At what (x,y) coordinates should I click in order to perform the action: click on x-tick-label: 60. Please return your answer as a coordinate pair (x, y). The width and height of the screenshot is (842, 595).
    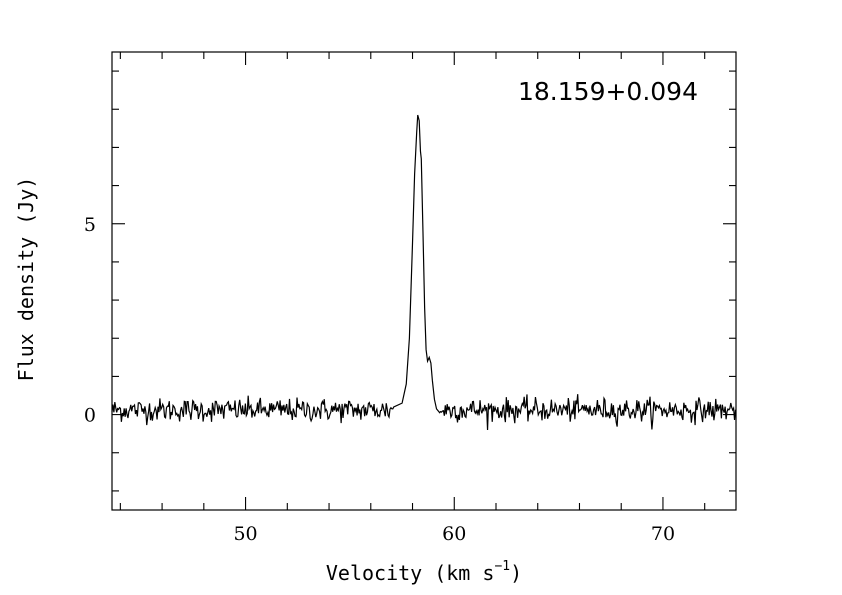
    Looking at the image, I should click on (454, 534).